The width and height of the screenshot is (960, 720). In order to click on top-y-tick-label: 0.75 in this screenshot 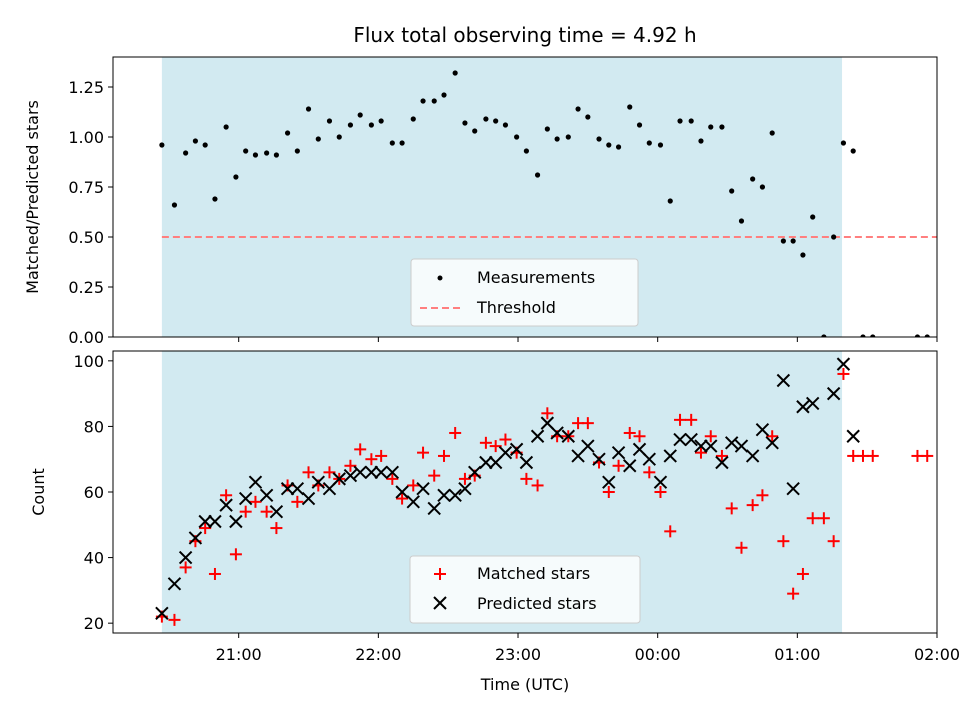, I will do `click(86, 187)`.